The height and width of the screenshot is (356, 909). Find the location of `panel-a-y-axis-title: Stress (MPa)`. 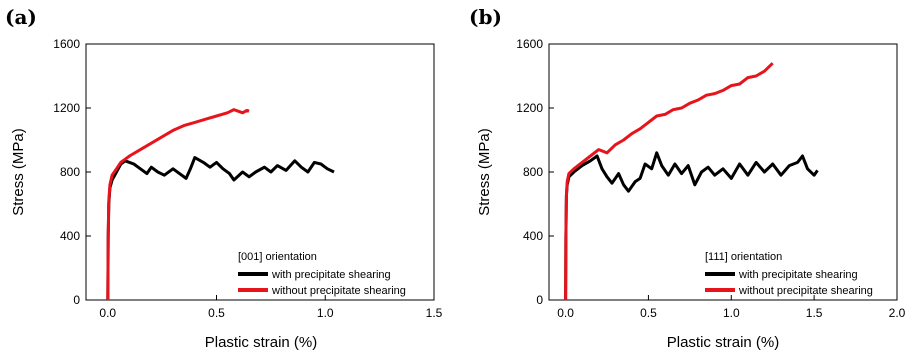

panel-a-y-axis-title: Stress (MPa) is located at coordinates (18, 172).